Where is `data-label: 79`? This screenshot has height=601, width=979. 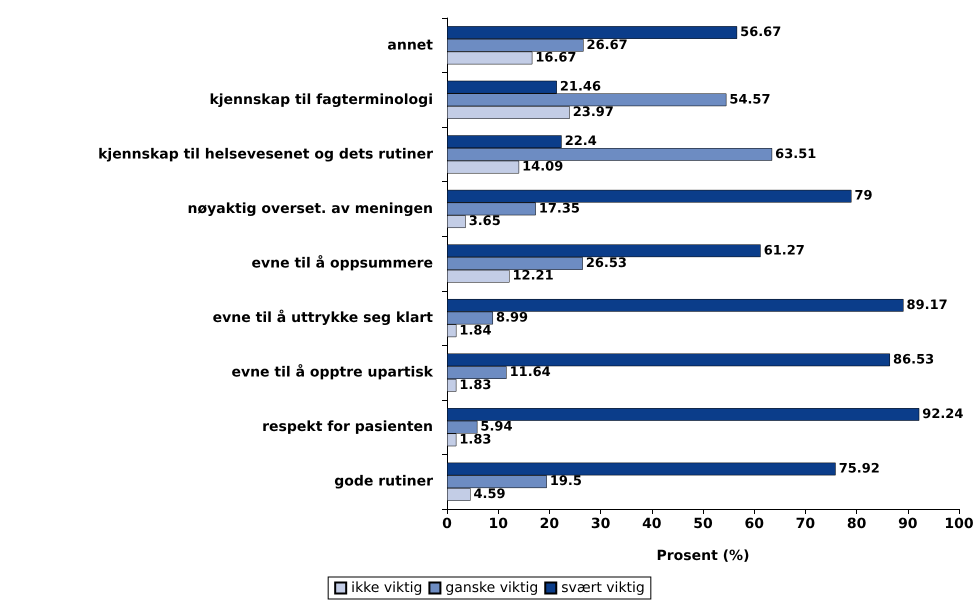
data-label: 79 is located at coordinates (863, 196).